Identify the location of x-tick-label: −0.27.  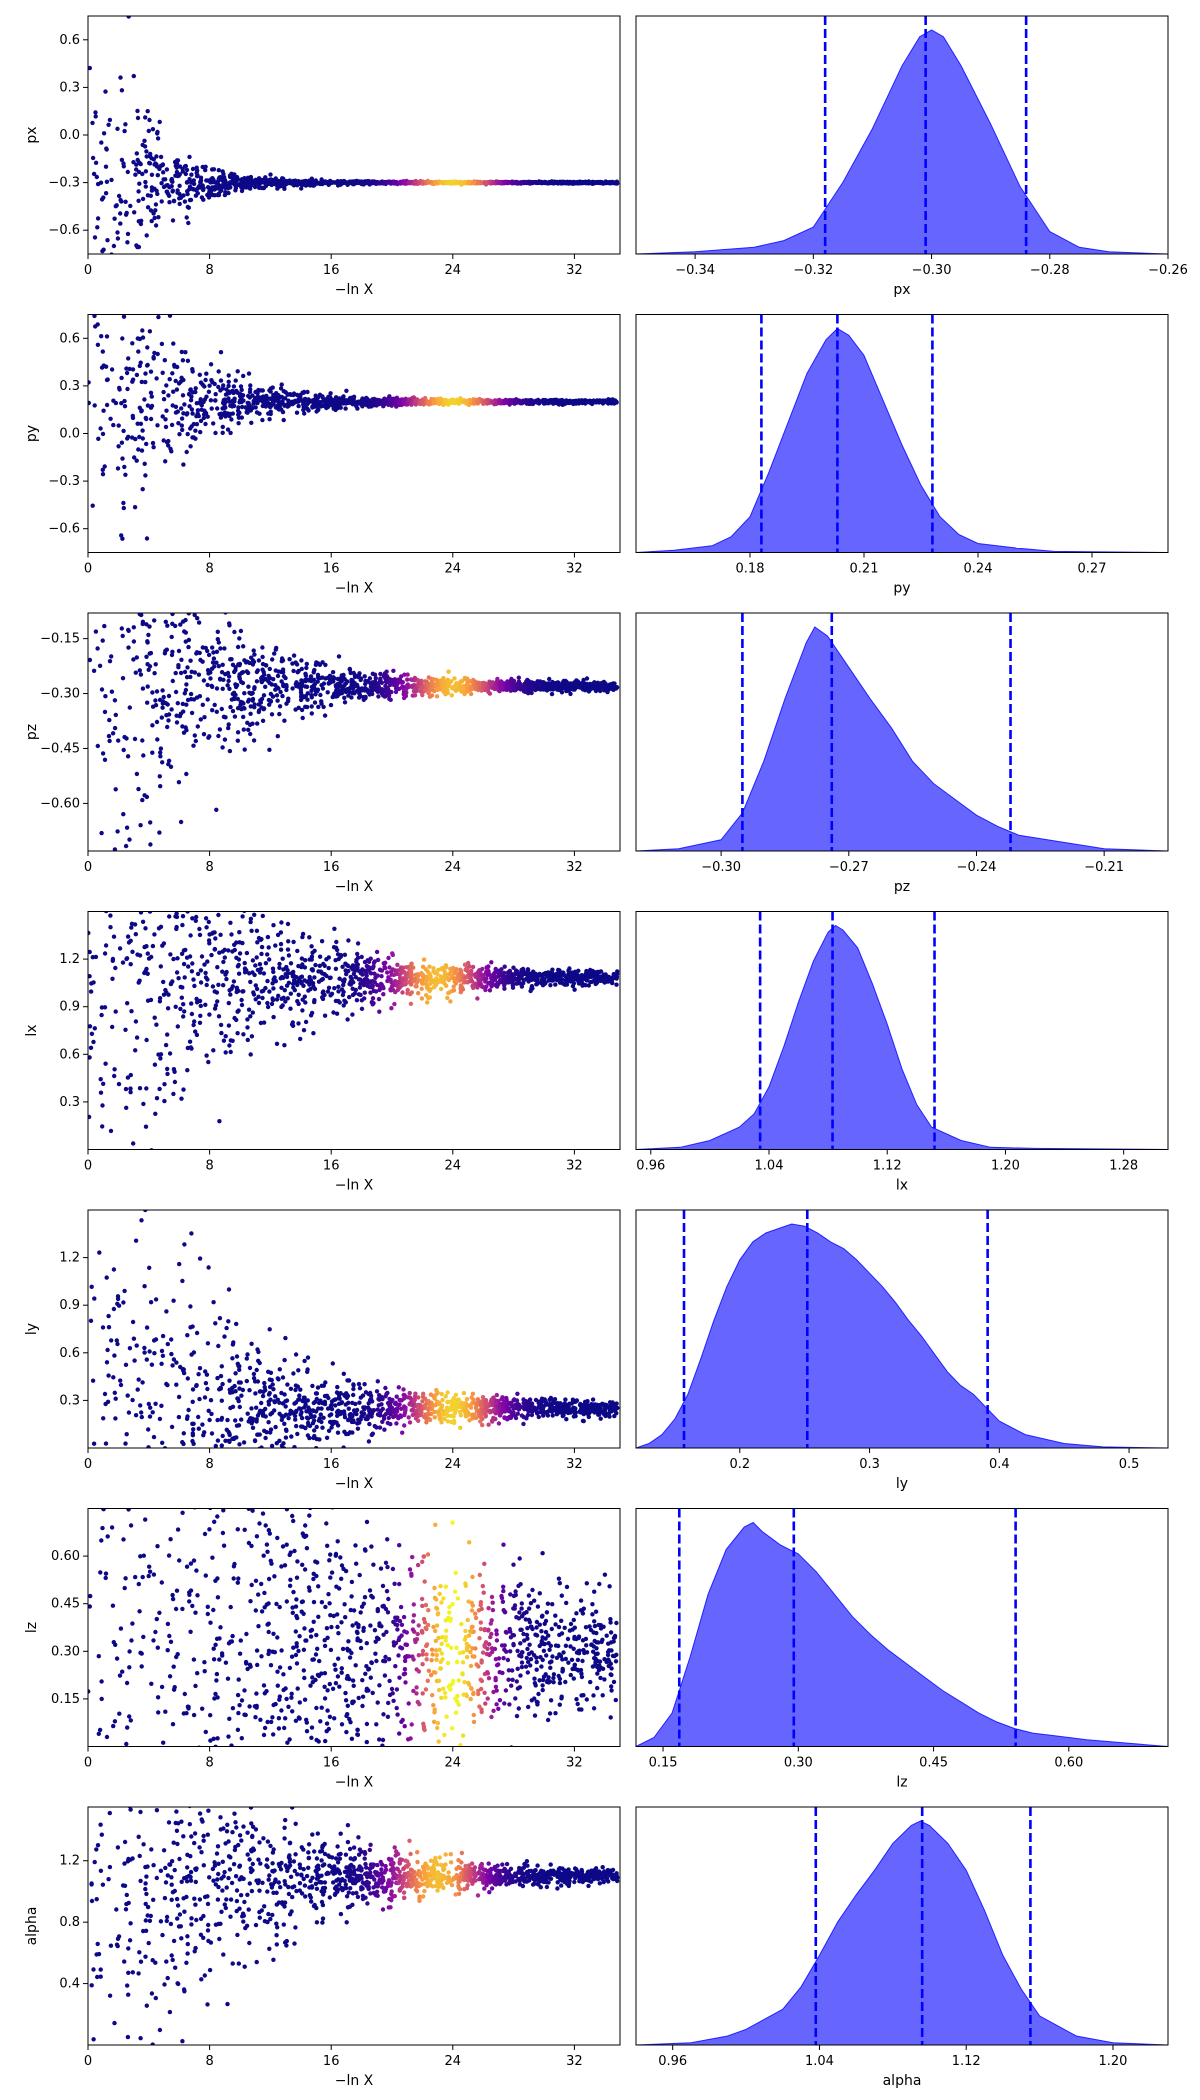
(849, 867).